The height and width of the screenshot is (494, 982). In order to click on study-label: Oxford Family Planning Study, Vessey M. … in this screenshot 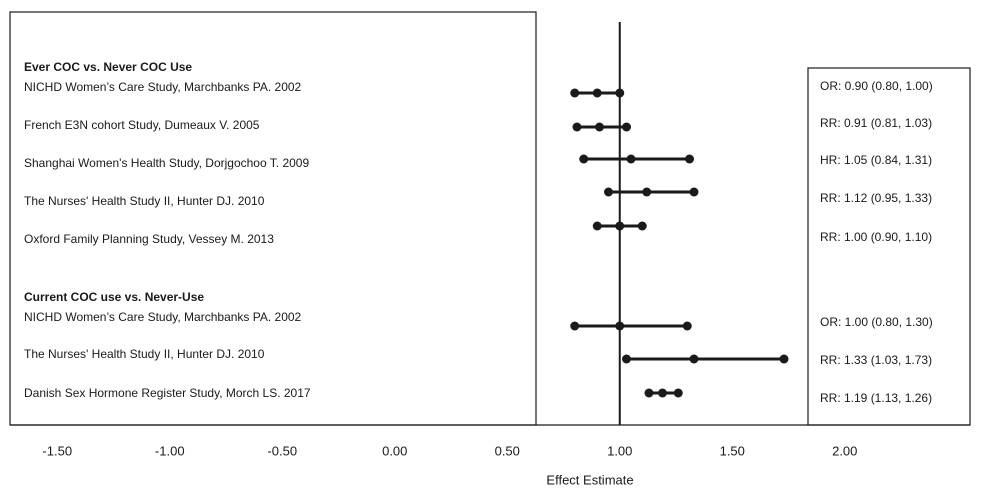, I will do `click(149, 239)`.